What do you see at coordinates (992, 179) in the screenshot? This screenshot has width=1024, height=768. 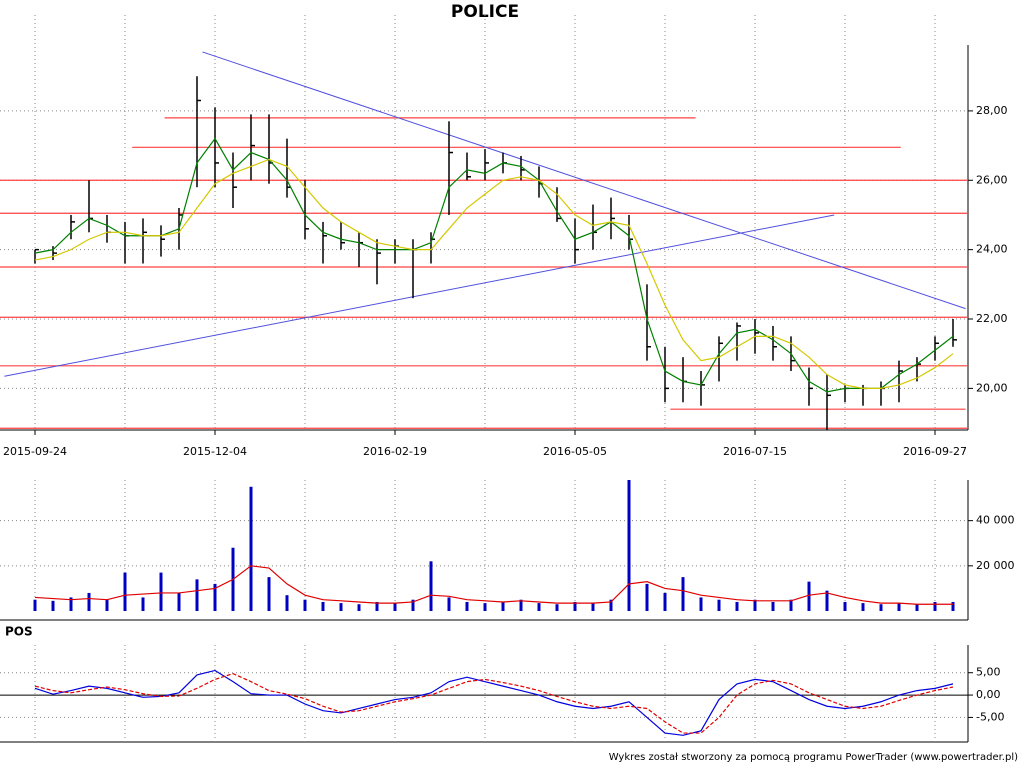 I see `y-tick-label: 26,00` at bounding box center [992, 179].